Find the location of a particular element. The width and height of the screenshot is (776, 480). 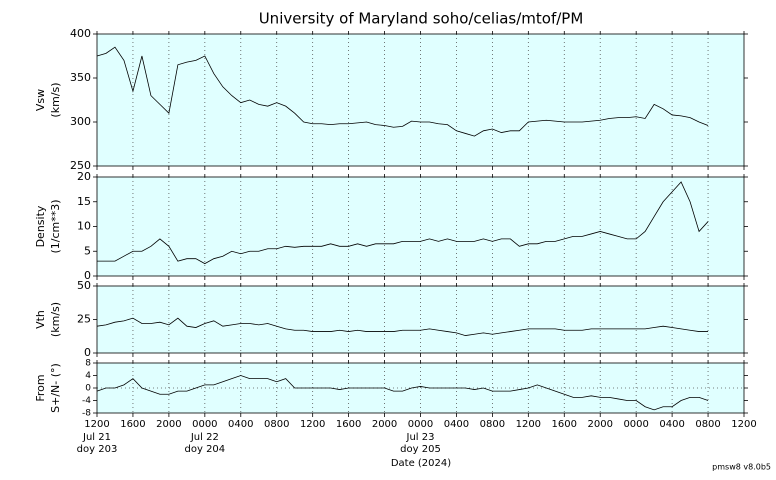

y-axis-label: Vth is located at coordinates (40, 319).